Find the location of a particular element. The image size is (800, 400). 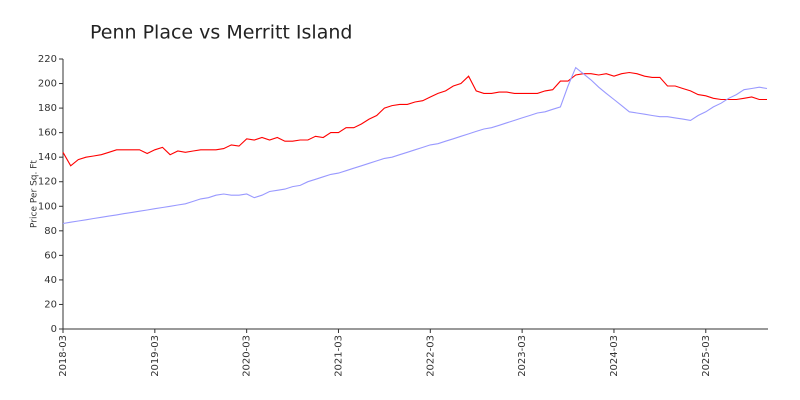

y-axis-label: Price Per Sq. Ft is located at coordinates (35, 194).